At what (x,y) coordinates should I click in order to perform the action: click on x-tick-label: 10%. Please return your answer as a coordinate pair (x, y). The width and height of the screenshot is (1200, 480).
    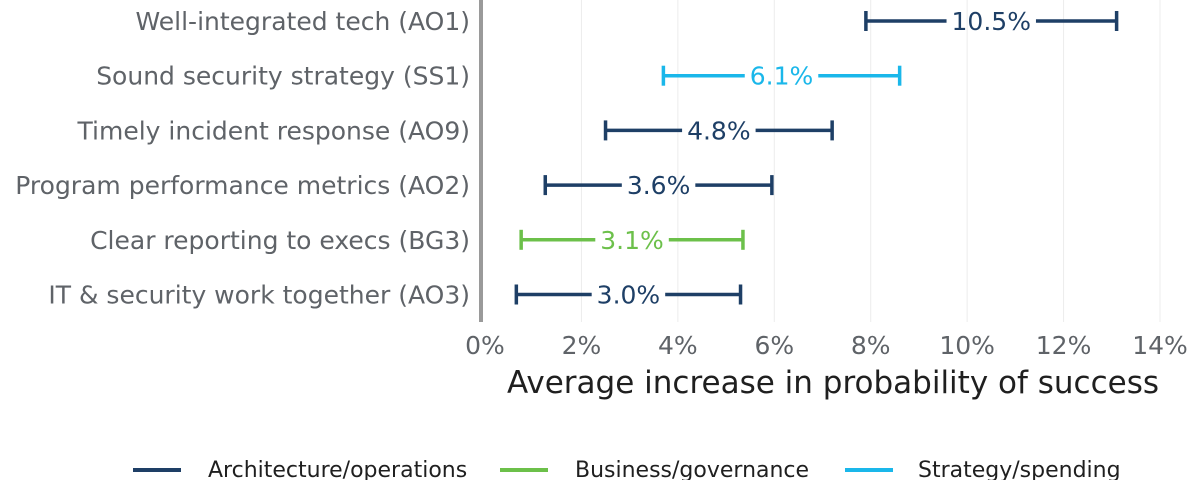
    Looking at the image, I should click on (967, 345).